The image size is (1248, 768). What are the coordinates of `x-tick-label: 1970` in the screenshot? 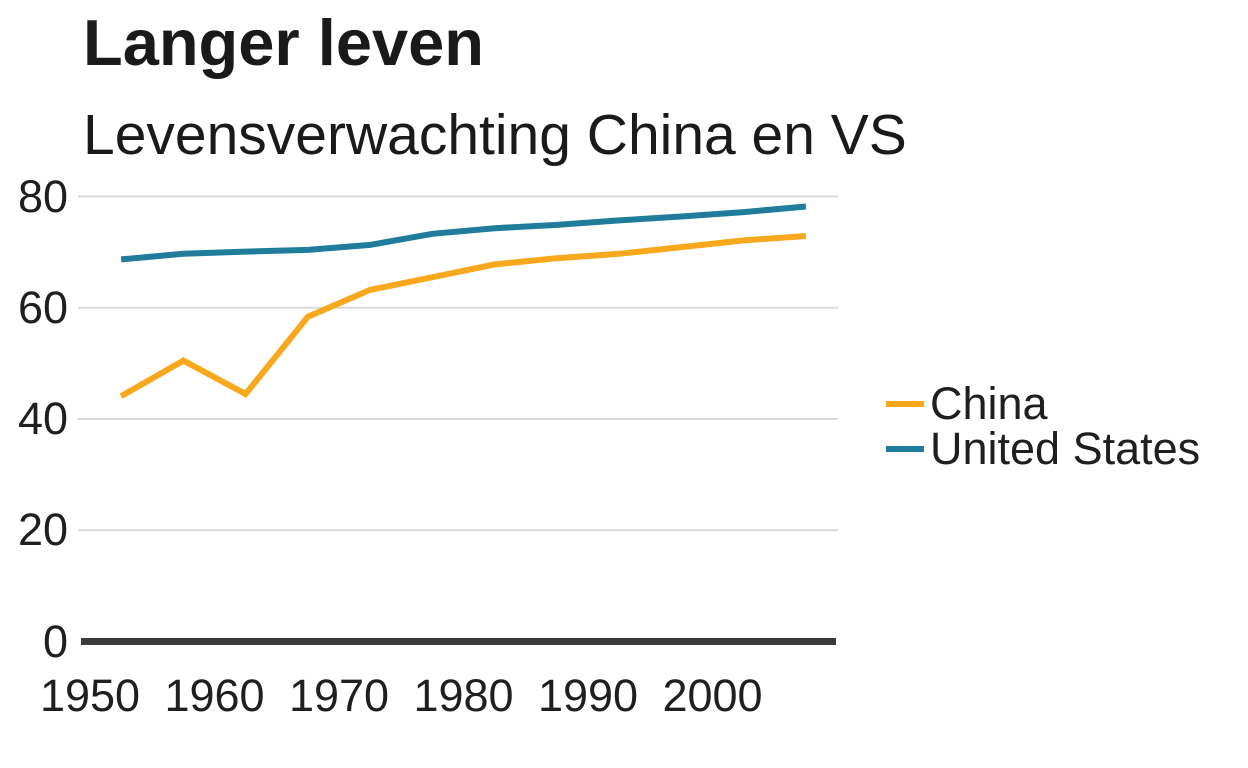 It's located at (339, 695).